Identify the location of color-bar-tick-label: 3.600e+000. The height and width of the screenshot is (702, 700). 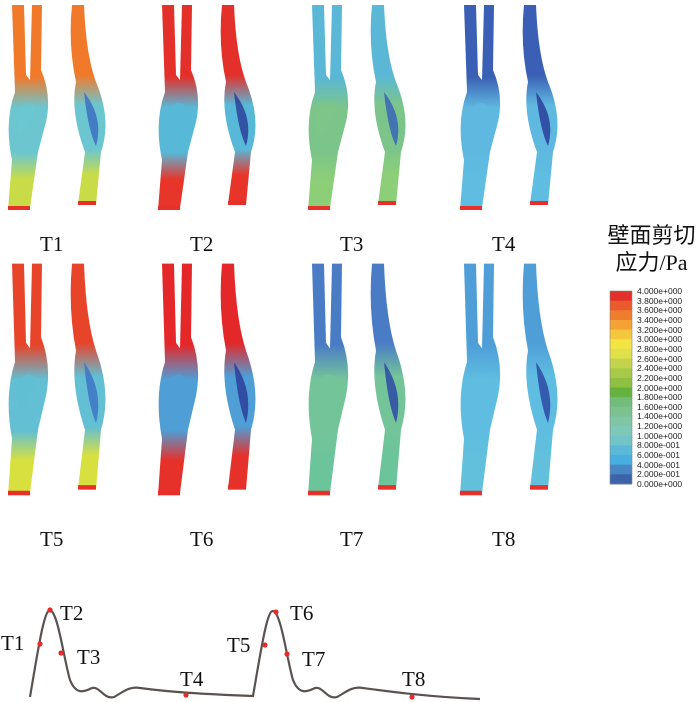
(660, 310).